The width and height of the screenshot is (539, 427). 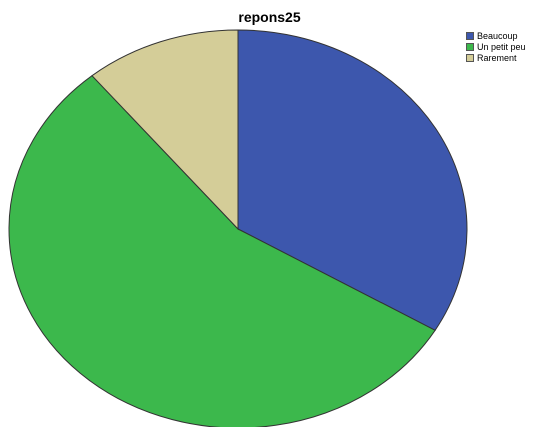 I want to click on legend-item: Rarement, so click(x=496, y=57).